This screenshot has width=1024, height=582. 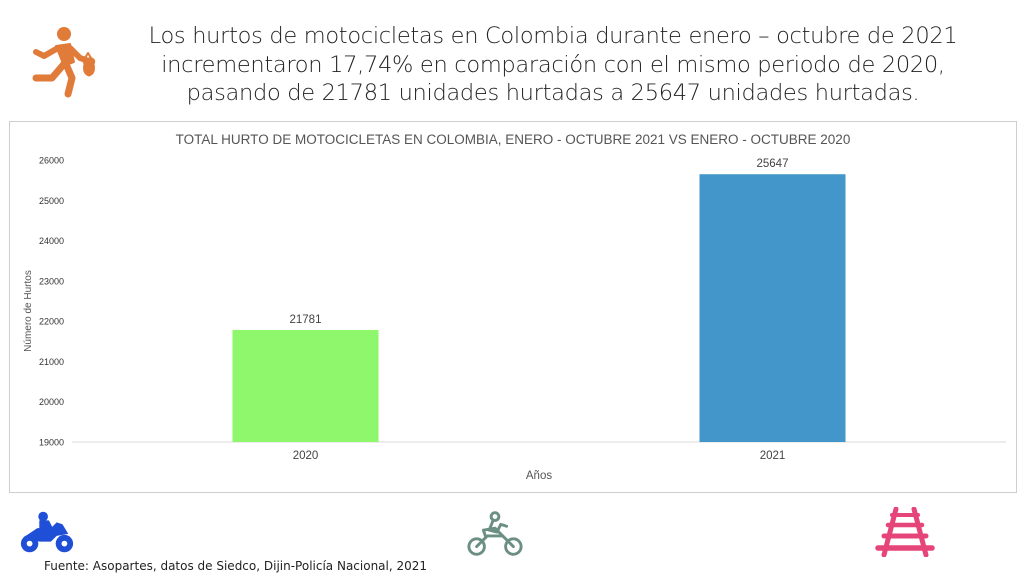 What do you see at coordinates (51, 241) in the screenshot?
I see `y-tick-label: 24000` at bounding box center [51, 241].